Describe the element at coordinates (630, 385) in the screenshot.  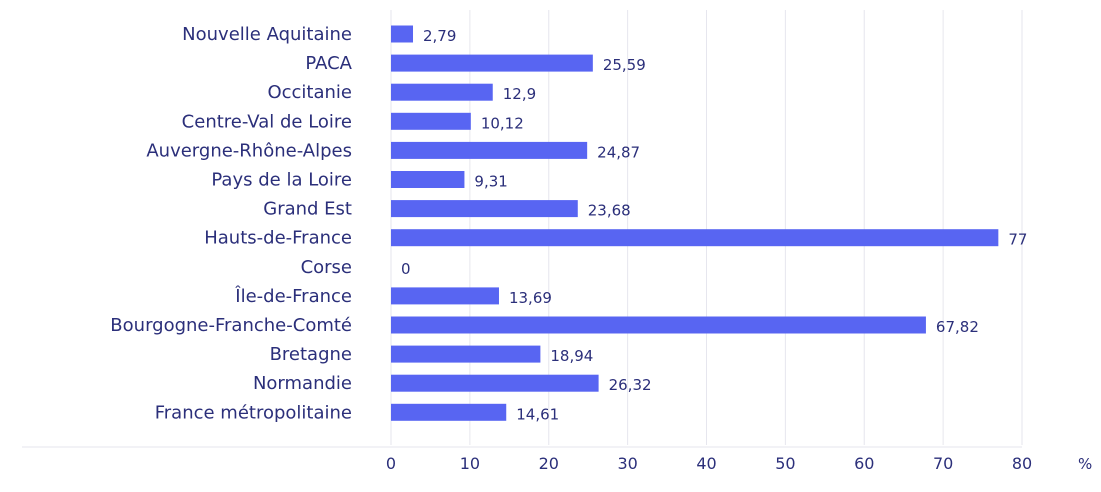
I see `data-label: 26,32` at that location.